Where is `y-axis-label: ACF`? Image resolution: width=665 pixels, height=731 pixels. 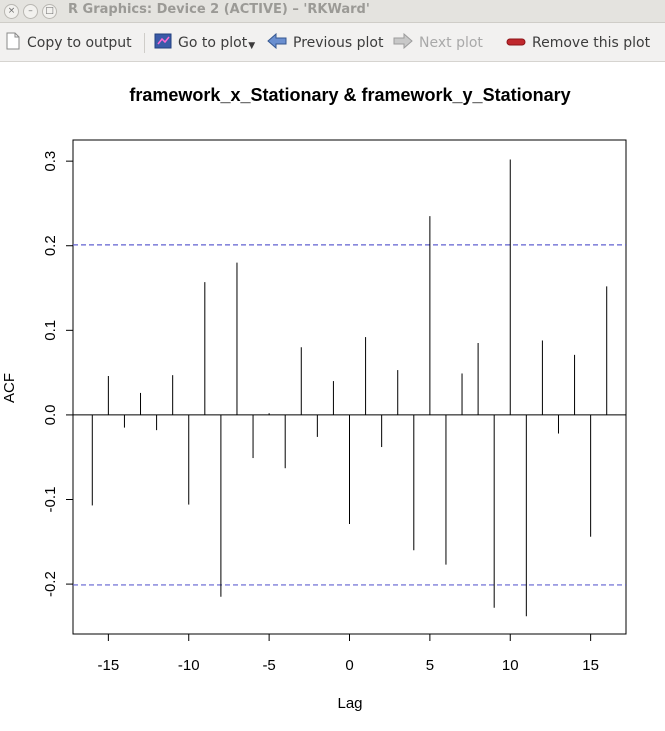
y-axis-label: ACF is located at coordinates (9, 388).